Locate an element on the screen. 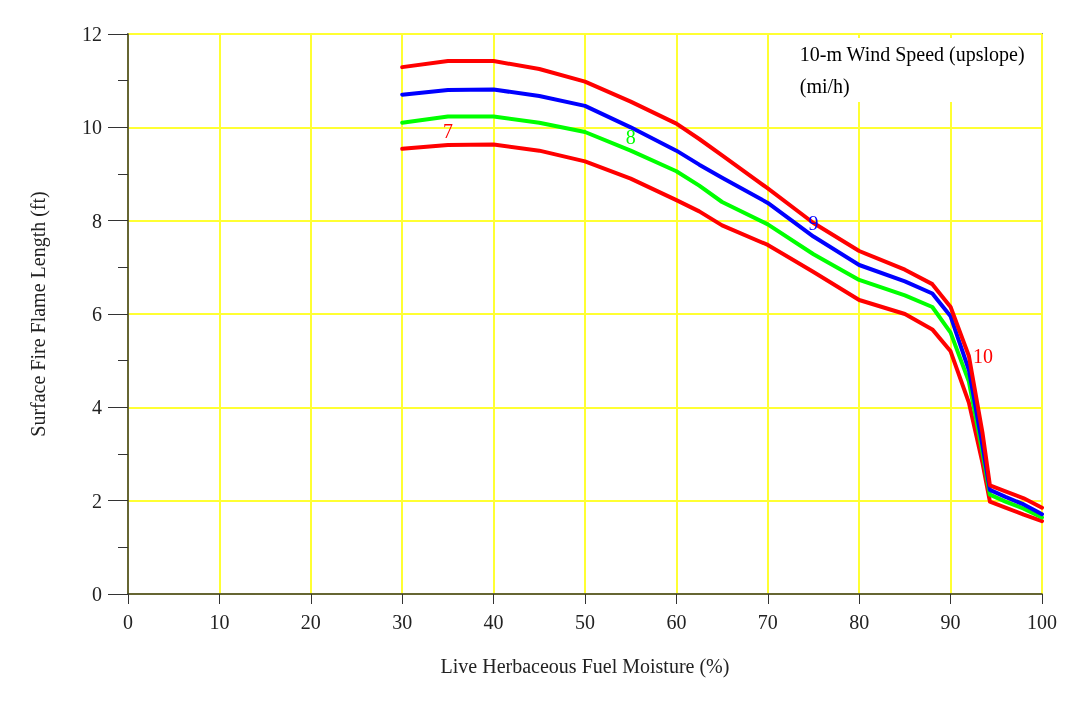 The height and width of the screenshot is (702, 1077). x-tick-label: 10 is located at coordinates (219, 622).